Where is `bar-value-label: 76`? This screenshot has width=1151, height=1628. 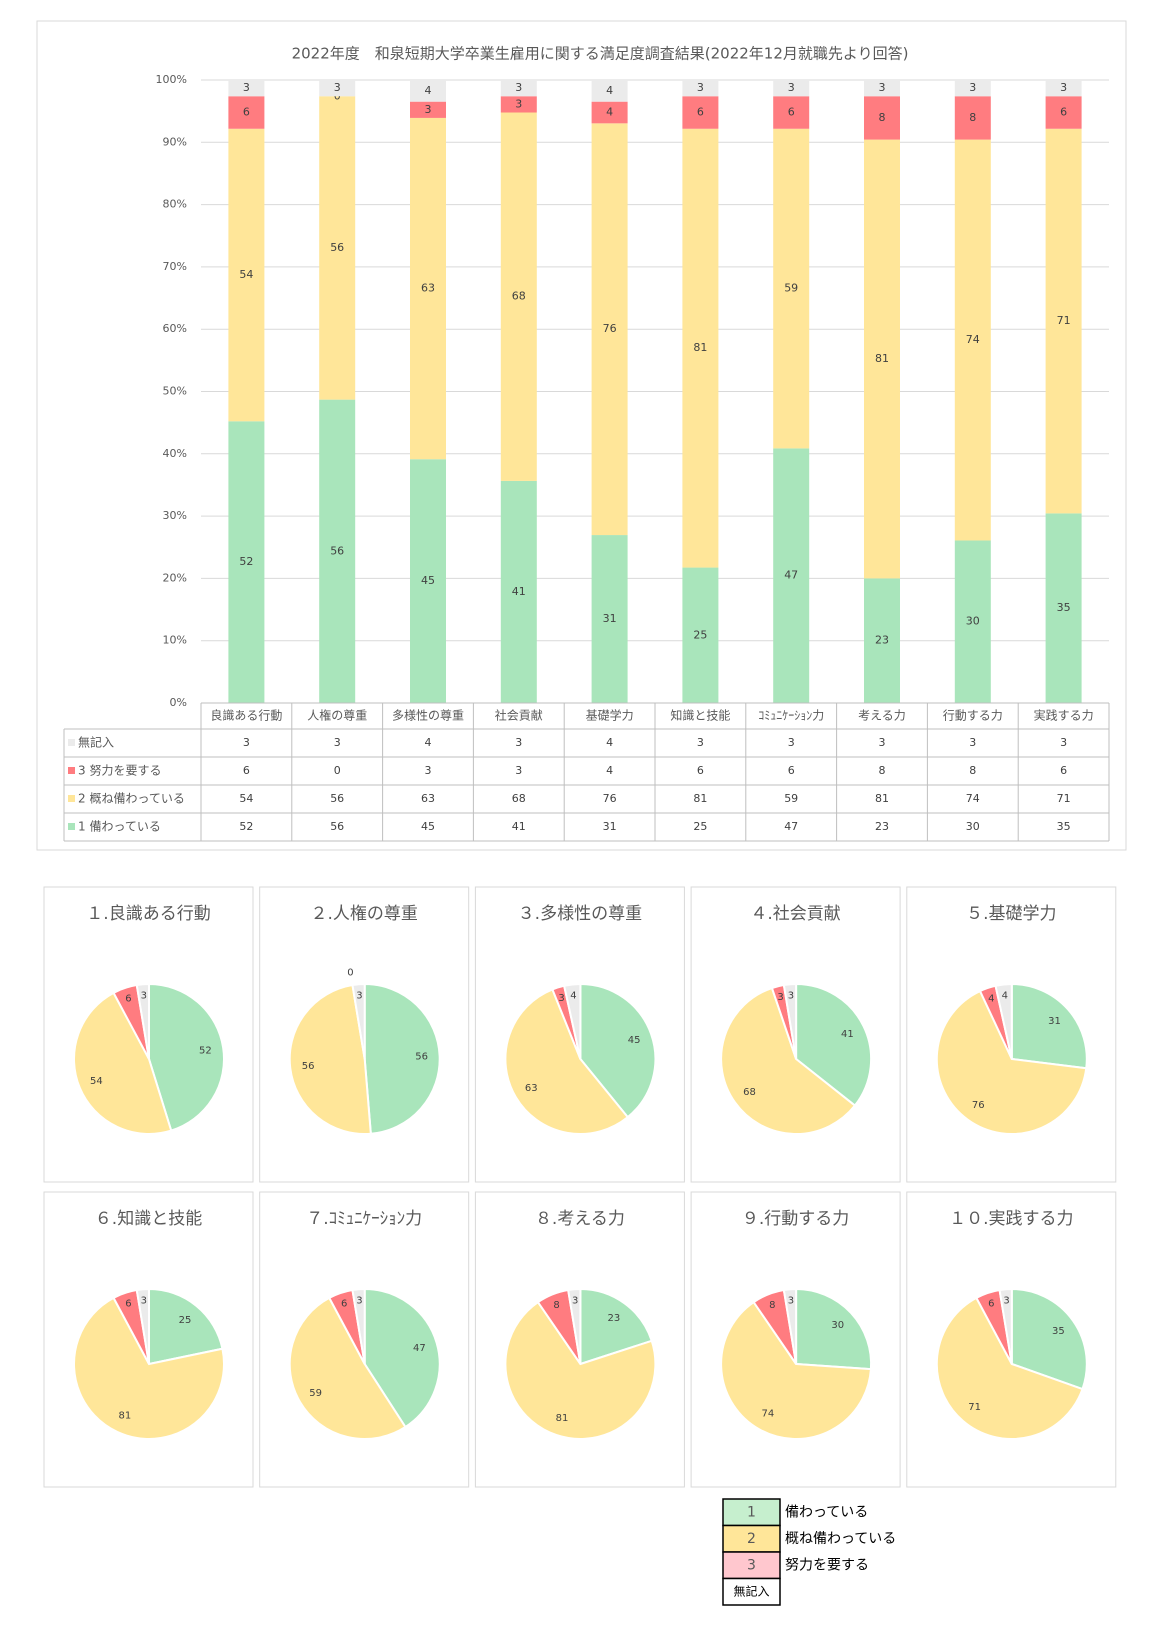 bar-value-label: 76 is located at coordinates (610, 328).